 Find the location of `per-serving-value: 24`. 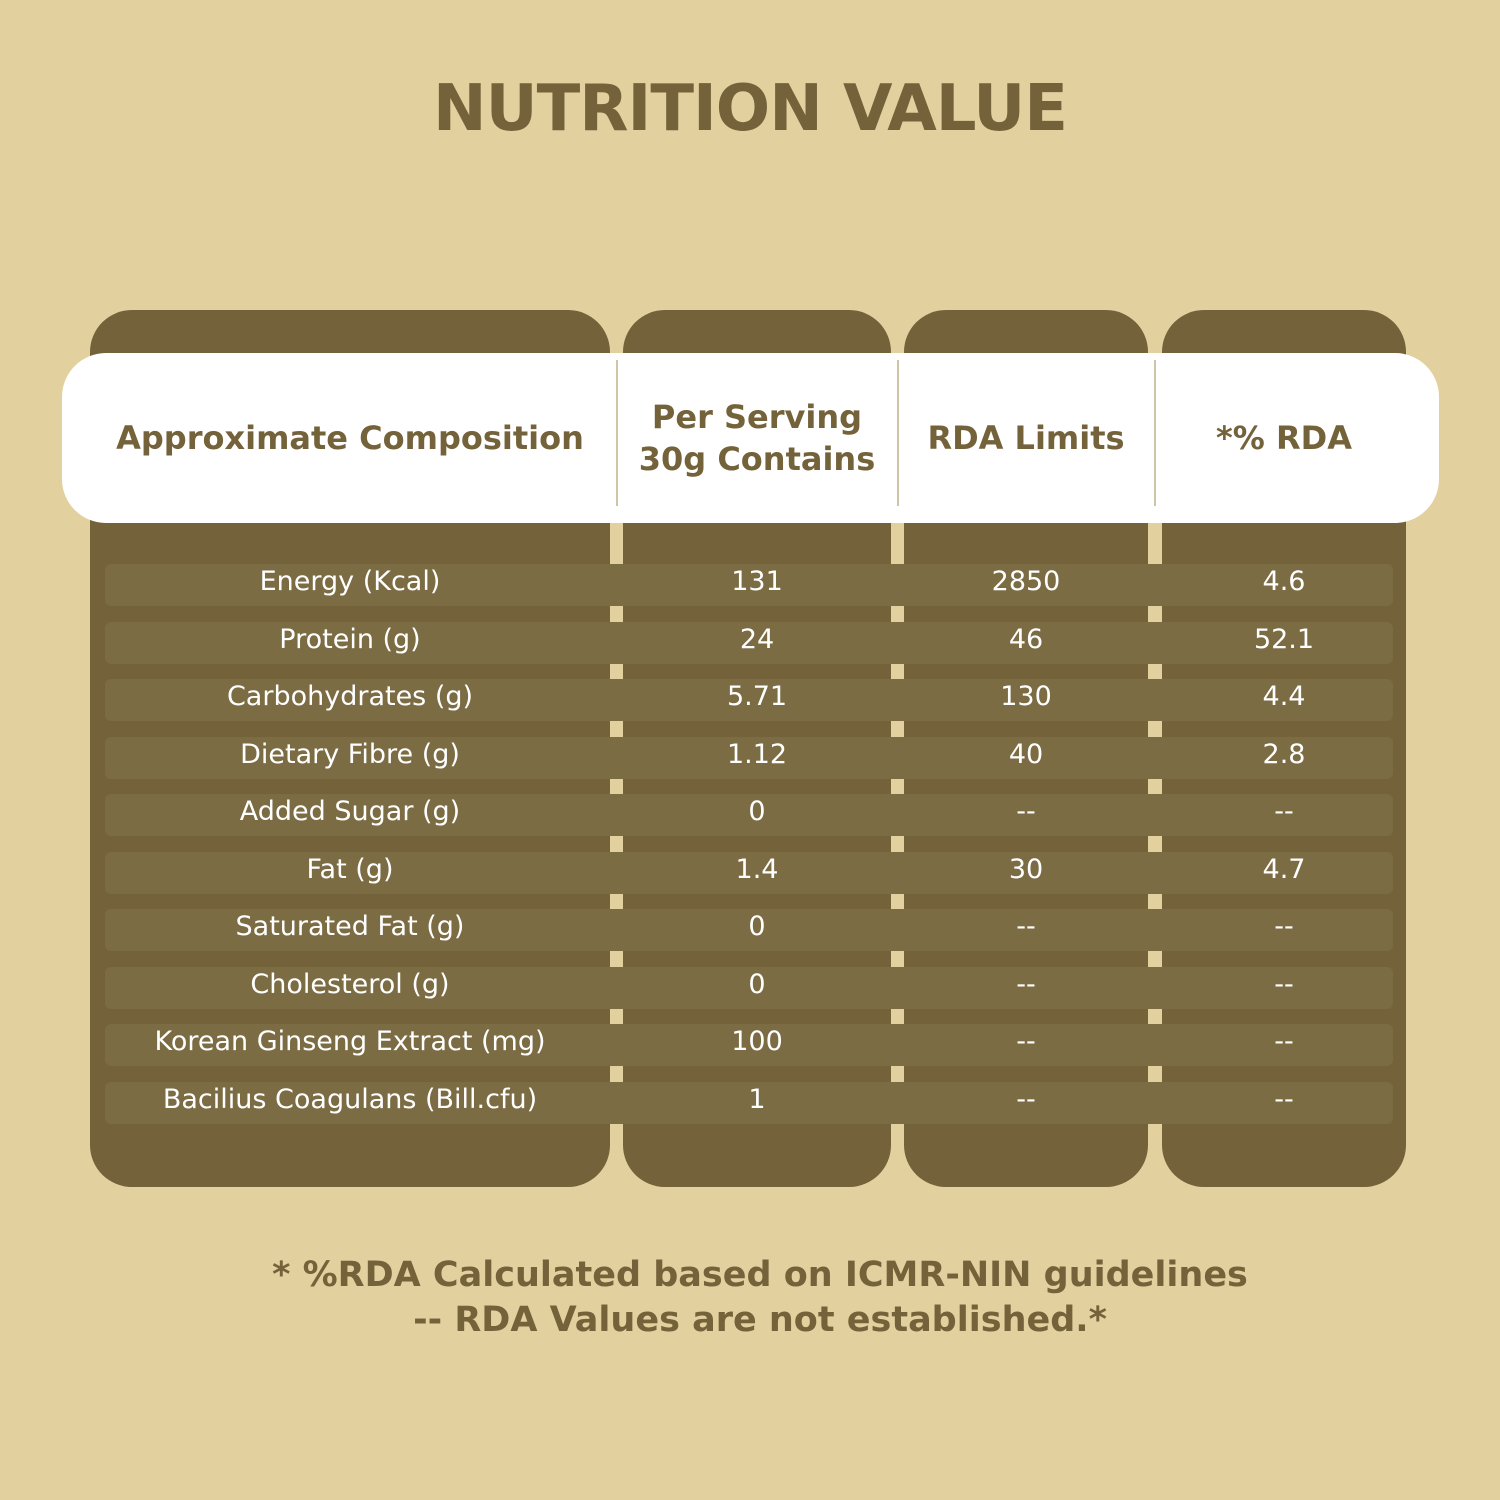

per-serving-value: 24 is located at coordinates (757, 639).